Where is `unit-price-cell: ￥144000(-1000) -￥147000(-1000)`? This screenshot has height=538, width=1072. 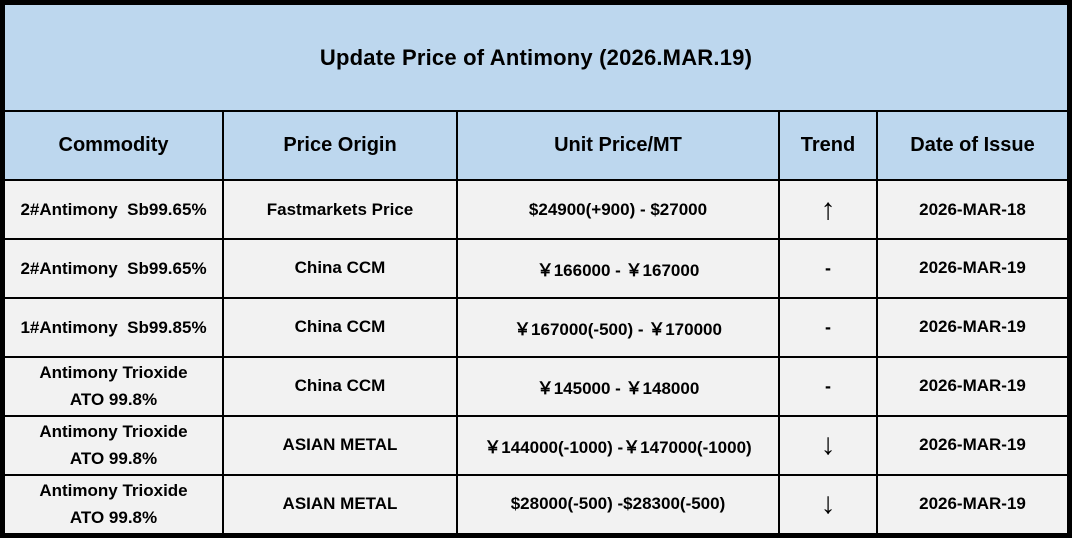 unit-price-cell: ￥144000(-1000) -￥147000(-1000) is located at coordinates (618, 445).